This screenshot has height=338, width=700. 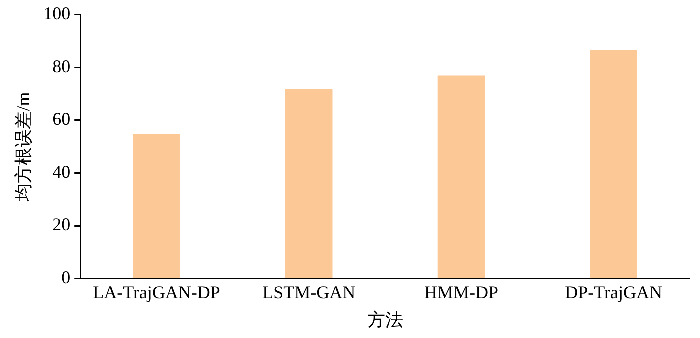 I want to click on y-tick-label: 60, so click(x=61, y=119).